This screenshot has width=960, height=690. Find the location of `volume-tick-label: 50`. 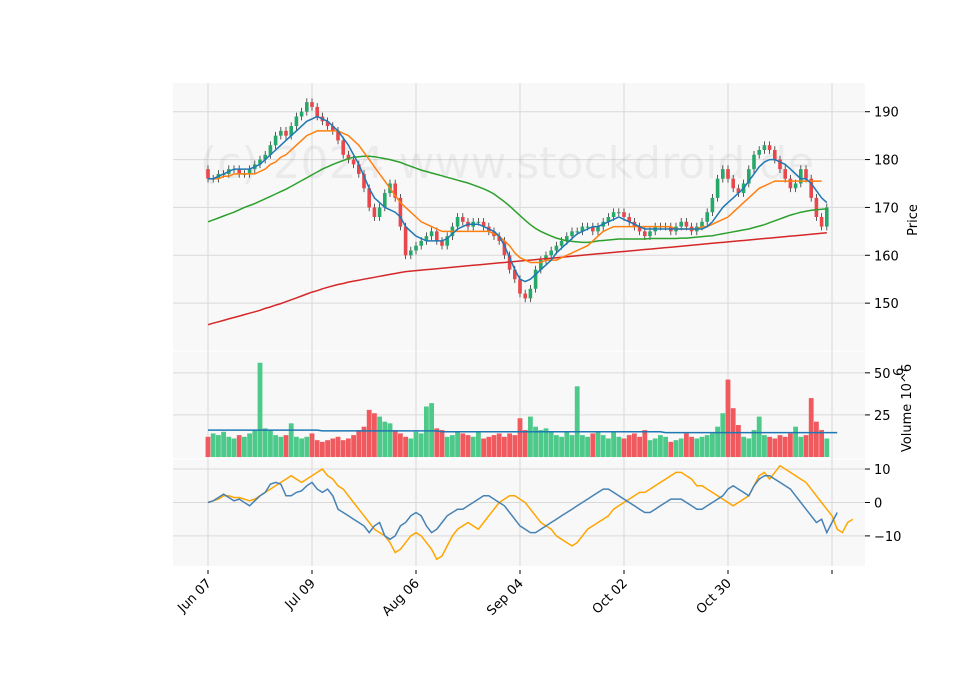

volume-tick-label: 50 is located at coordinates (882, 374).